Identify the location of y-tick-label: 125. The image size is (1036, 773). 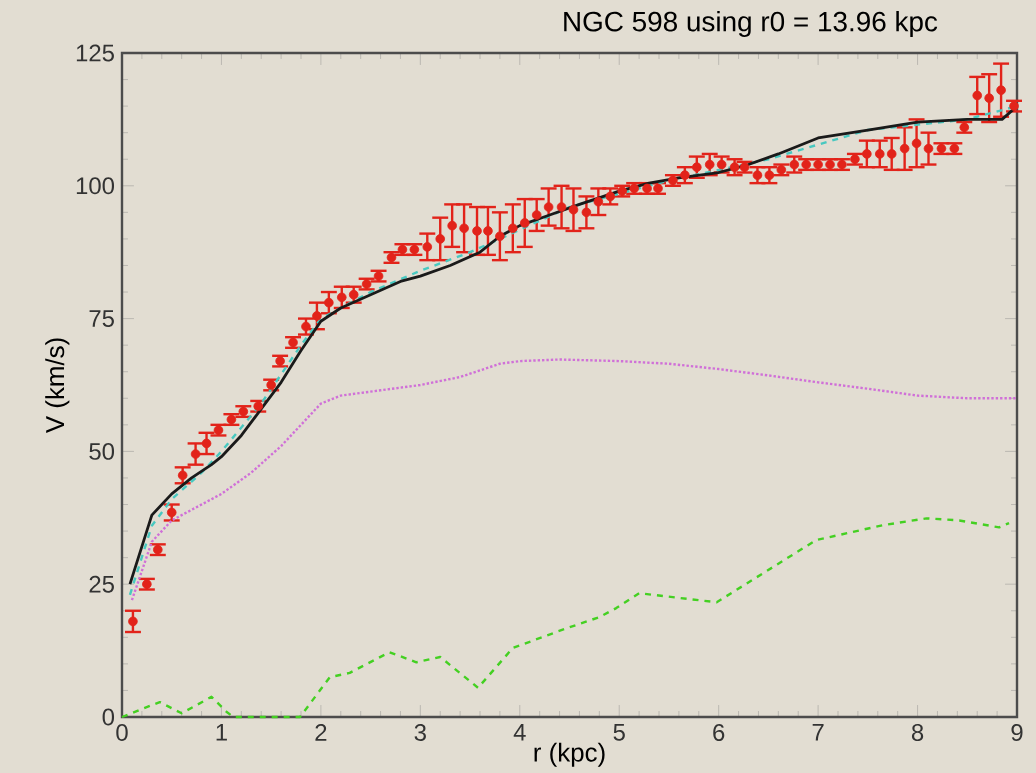
(95, 53).